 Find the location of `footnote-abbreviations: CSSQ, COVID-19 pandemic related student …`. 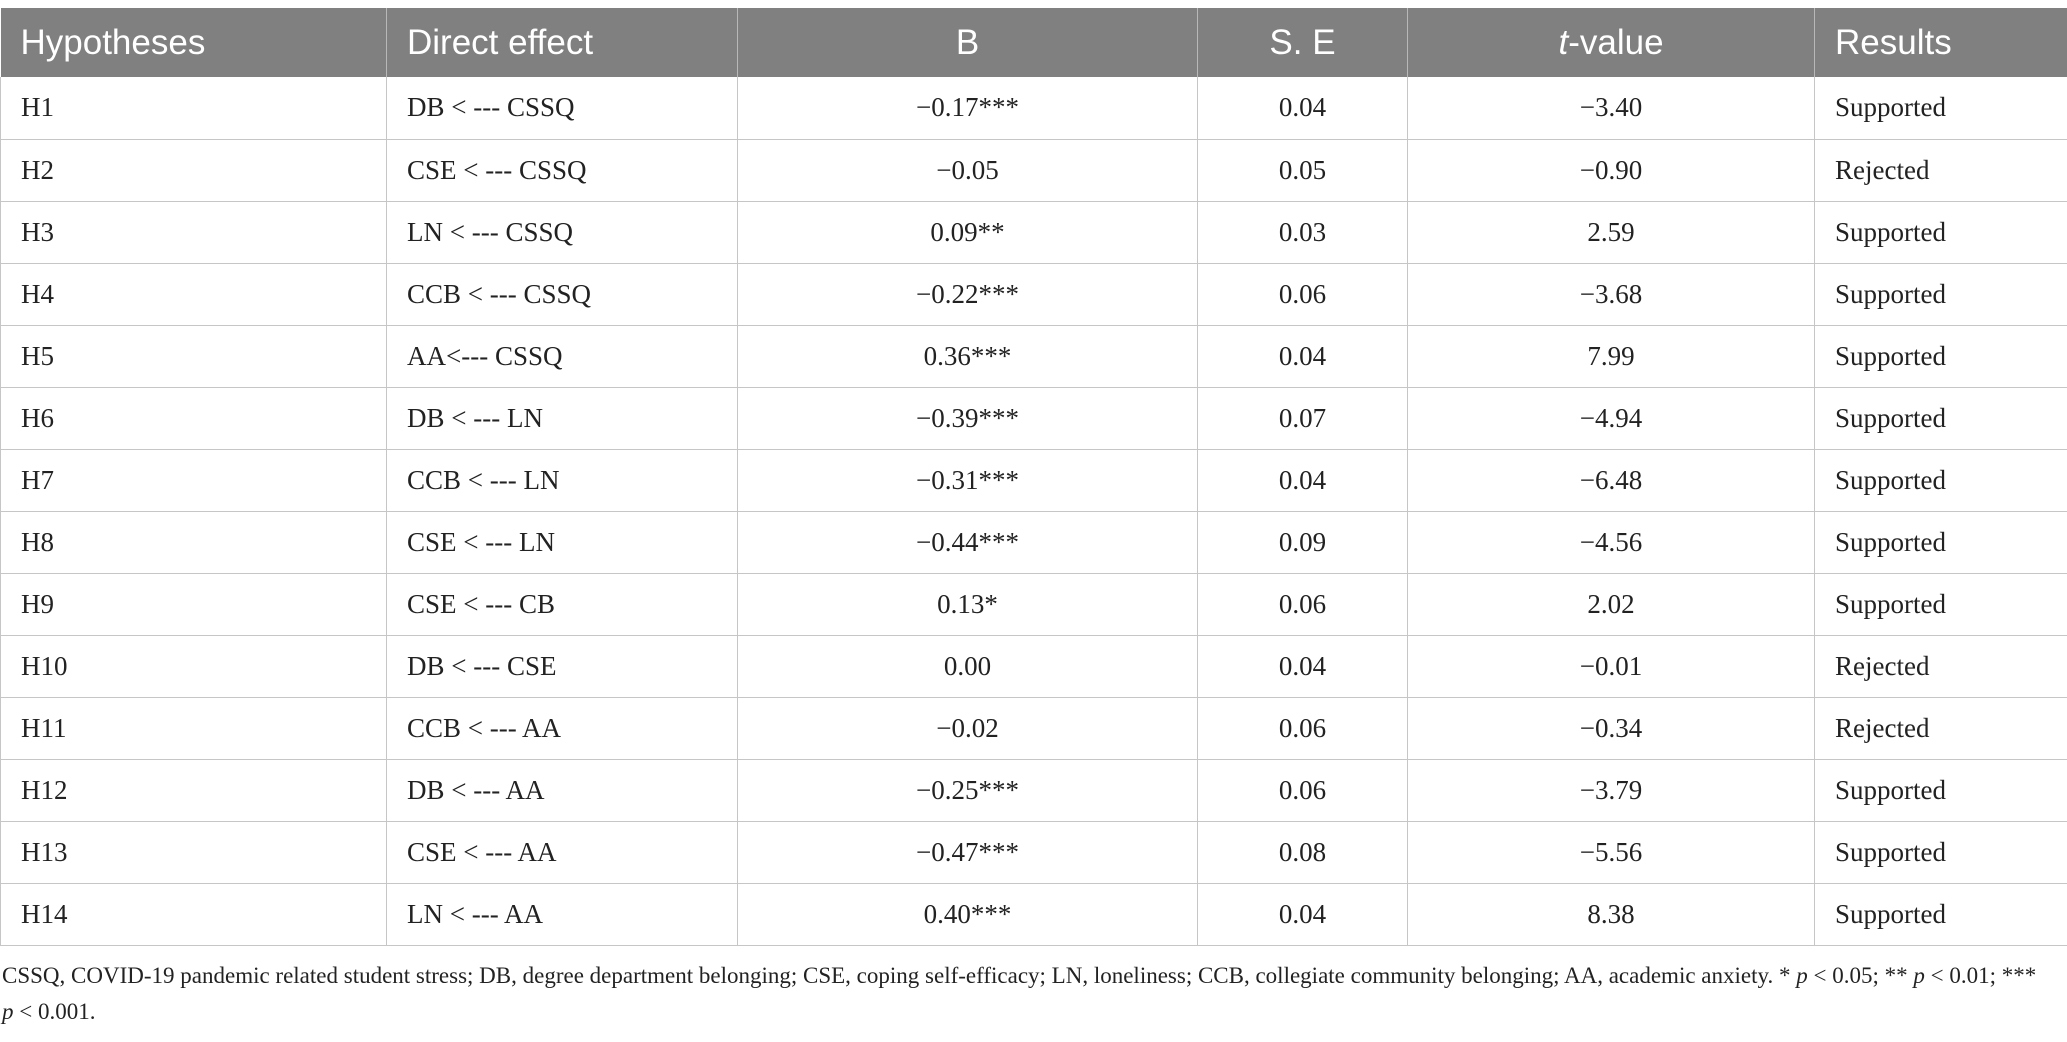

footnote-abbreviations: CSSQ, COVID-19 pandemic related student … is located at coordinates (899, 975).